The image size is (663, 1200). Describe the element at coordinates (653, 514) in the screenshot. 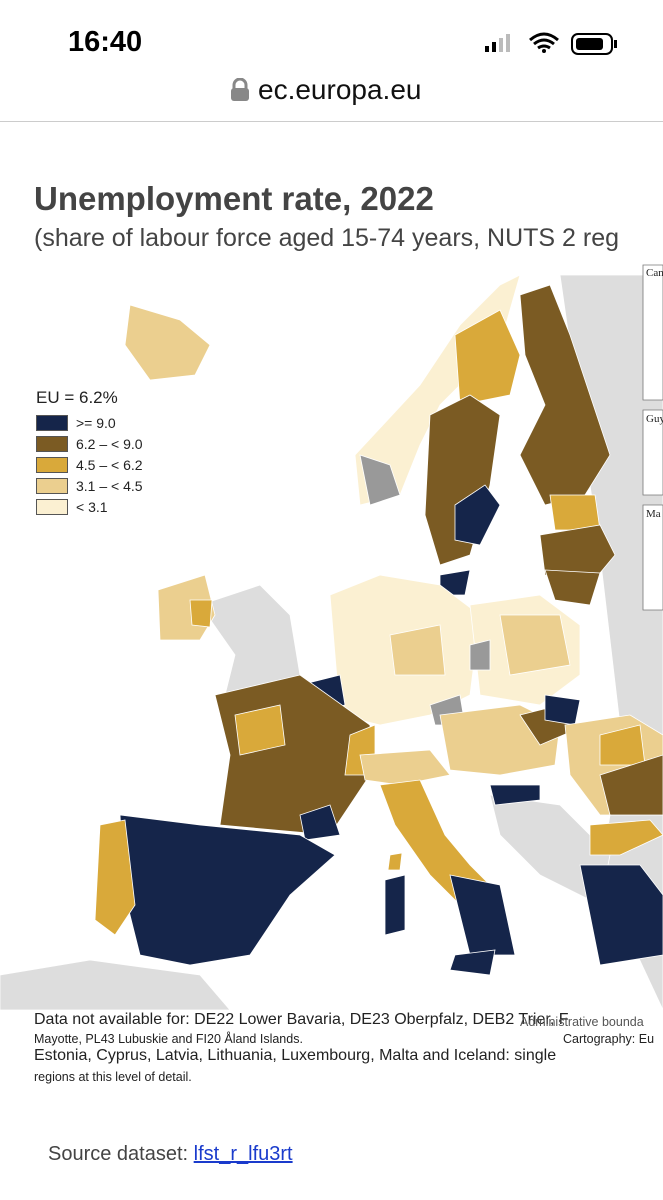

I see `inset-label: Ma` at that location.